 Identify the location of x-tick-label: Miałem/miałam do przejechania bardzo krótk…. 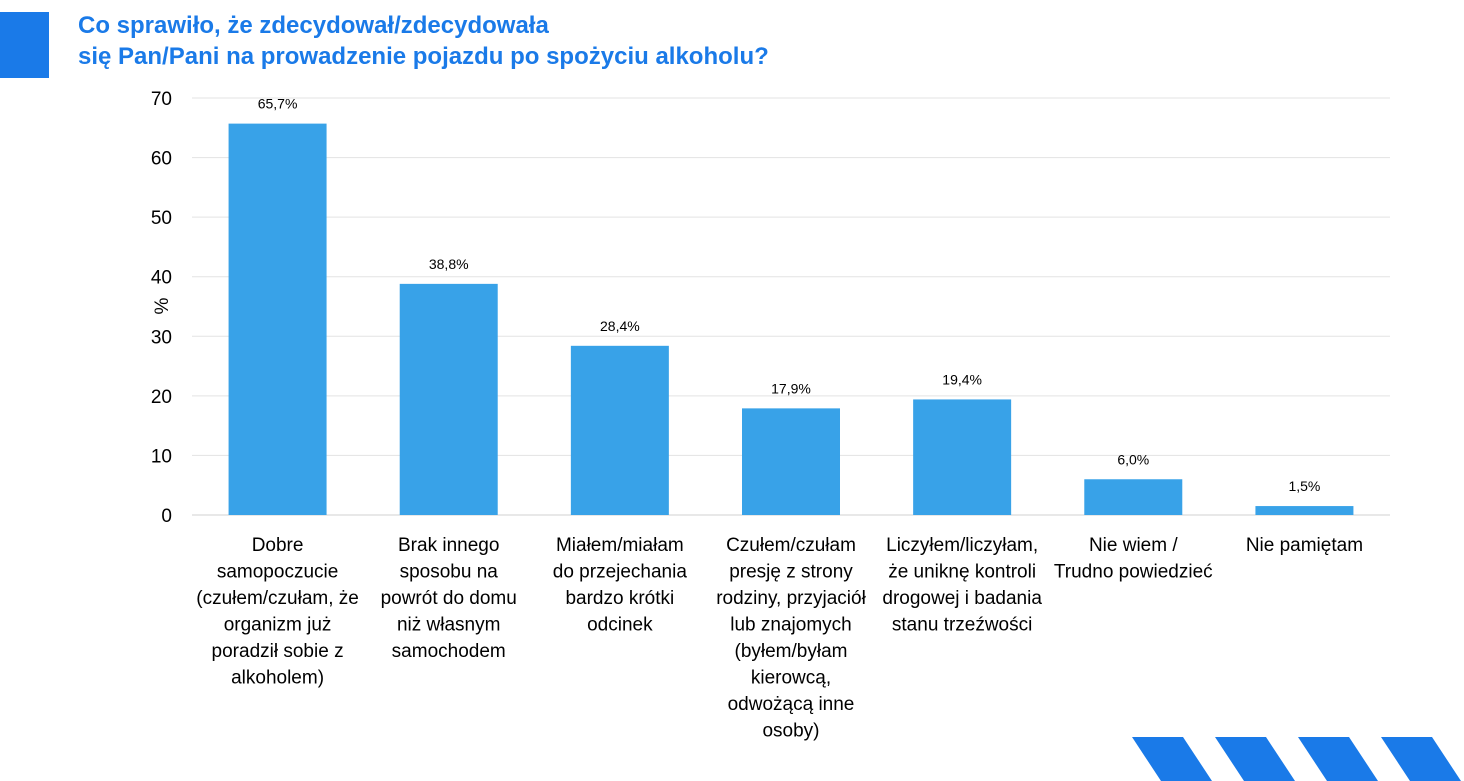
(620, 585).